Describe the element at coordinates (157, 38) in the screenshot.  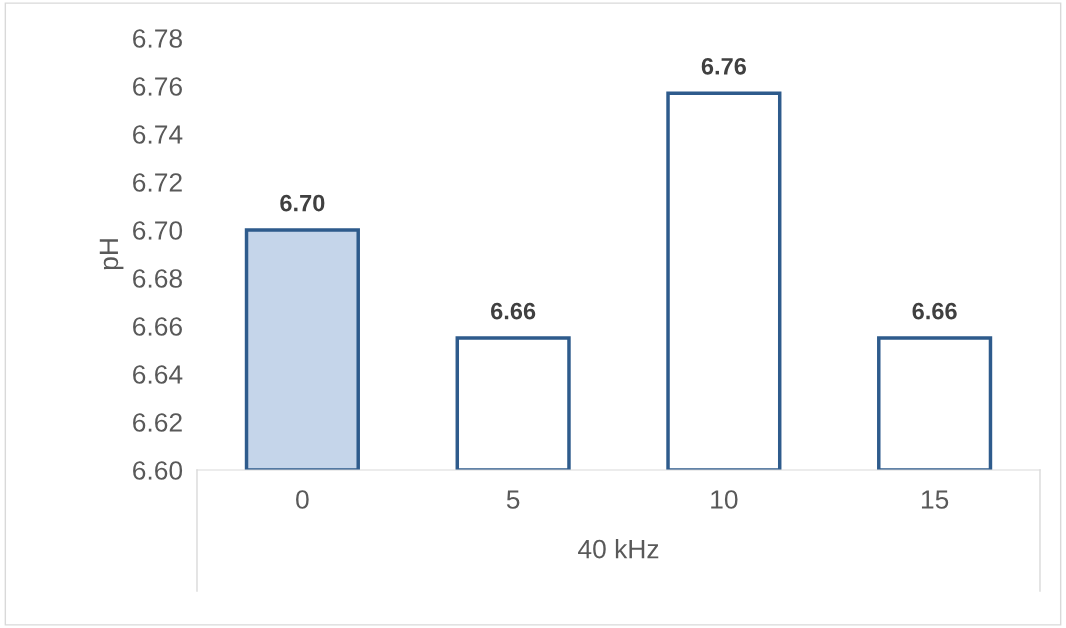
I see `y-tick-label: 6.78` at that location.